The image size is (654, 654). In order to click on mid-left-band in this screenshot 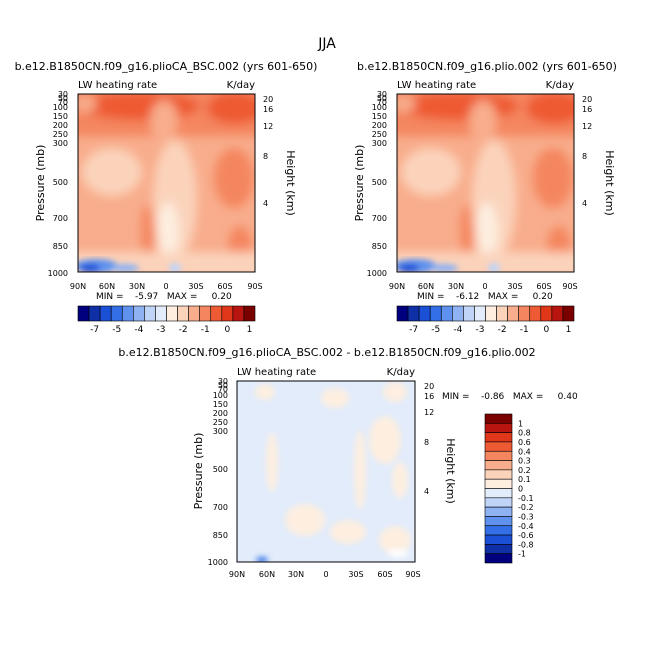, I will do `click(112, 172)`.